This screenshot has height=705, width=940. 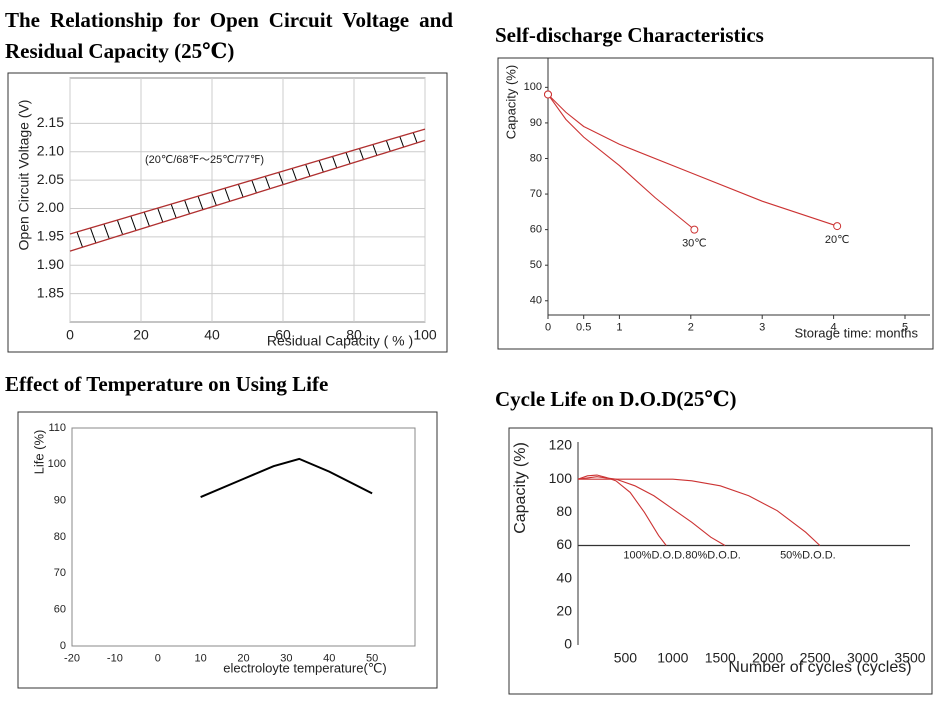 I want to click on y-tick-label: 50, so click(x=536, y=265).